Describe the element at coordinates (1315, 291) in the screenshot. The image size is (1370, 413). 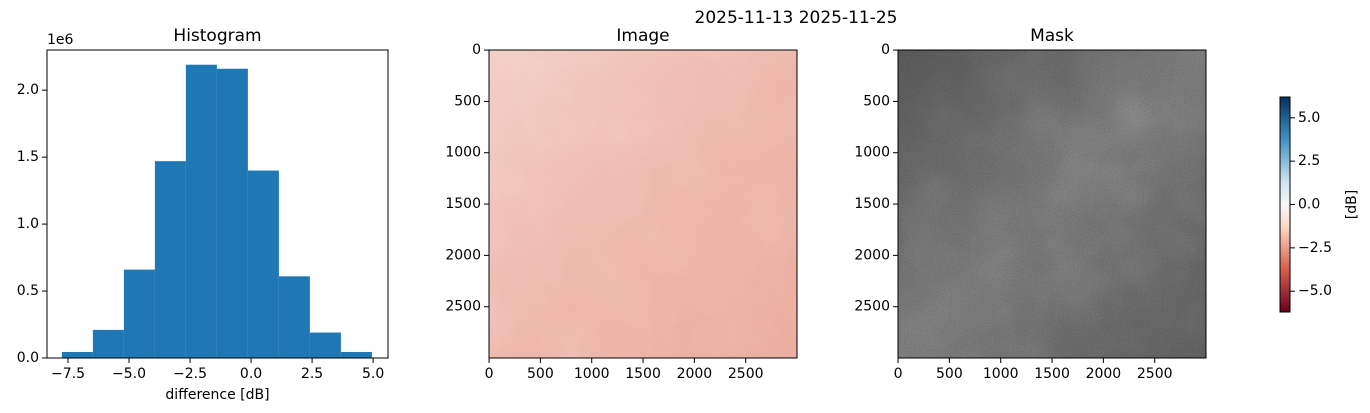
I see `colorbar-tick-label: −5.0` at that location.